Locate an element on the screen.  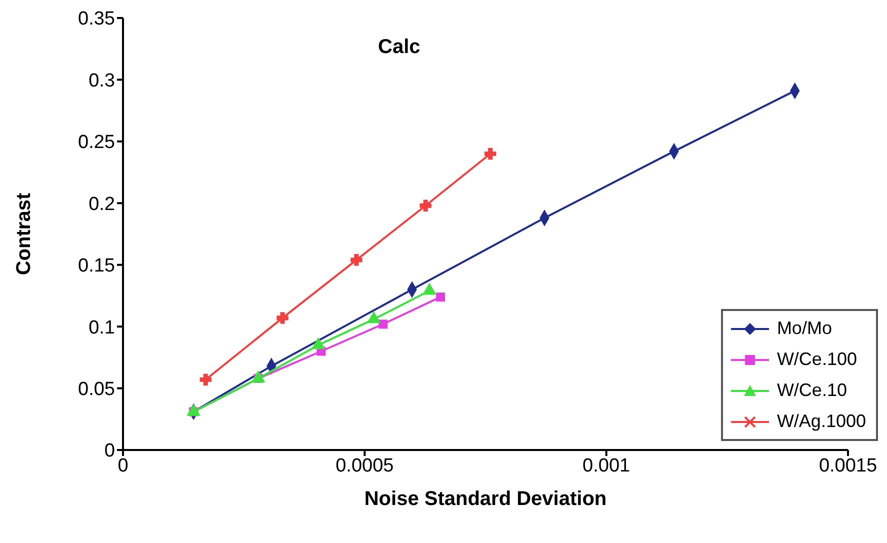
x-tick-label: 0 is located at coordinates (123, 465).